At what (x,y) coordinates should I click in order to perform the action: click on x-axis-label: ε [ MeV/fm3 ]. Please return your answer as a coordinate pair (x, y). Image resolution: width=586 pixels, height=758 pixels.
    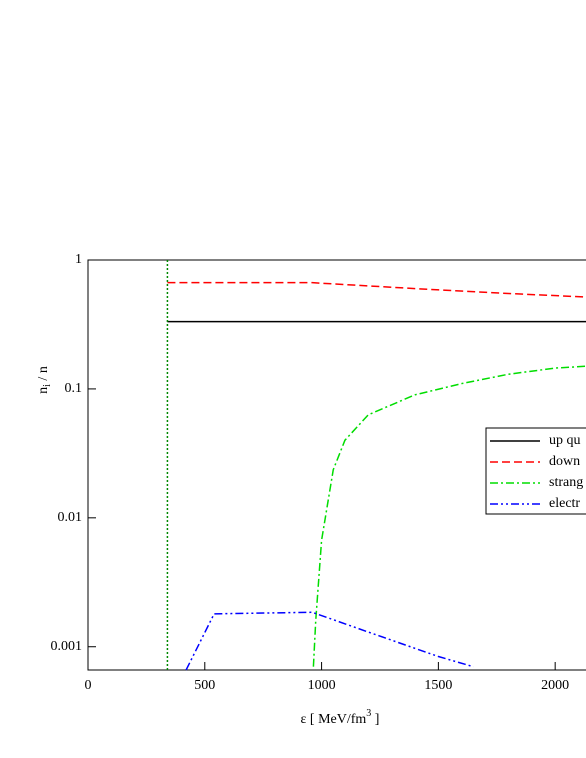
    Looking at the image, I should click on (340, 717).